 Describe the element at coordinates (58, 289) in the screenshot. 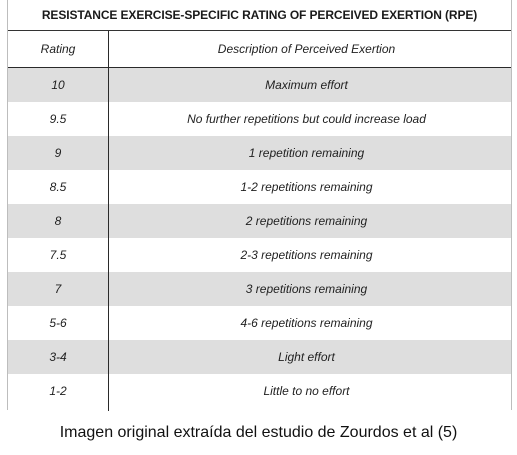

I see `rating-cell: 7` at that location.